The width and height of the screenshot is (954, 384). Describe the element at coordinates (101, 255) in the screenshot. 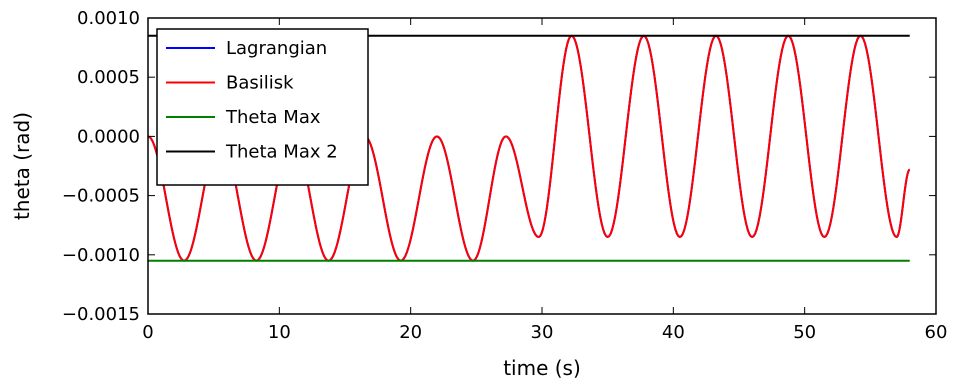

I see `y-tick-label: −0.0010` at that location.